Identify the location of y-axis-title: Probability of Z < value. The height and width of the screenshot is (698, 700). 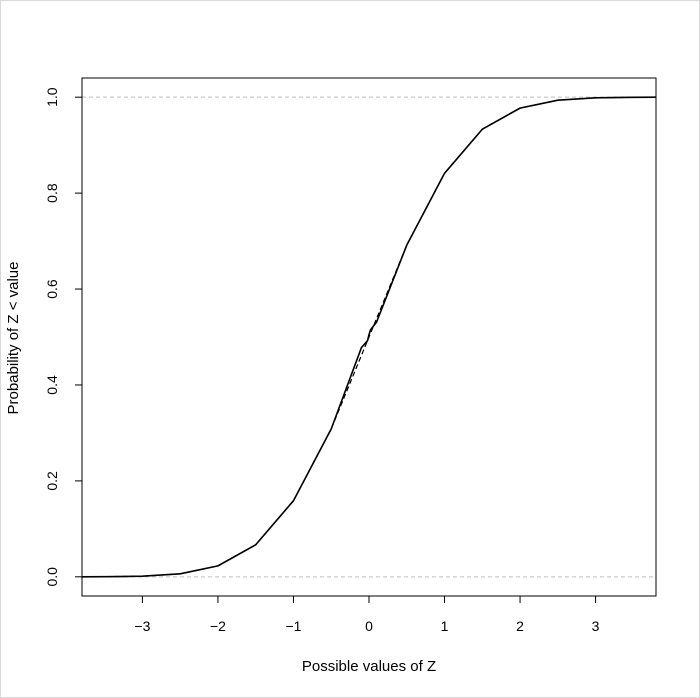
(13, 338).